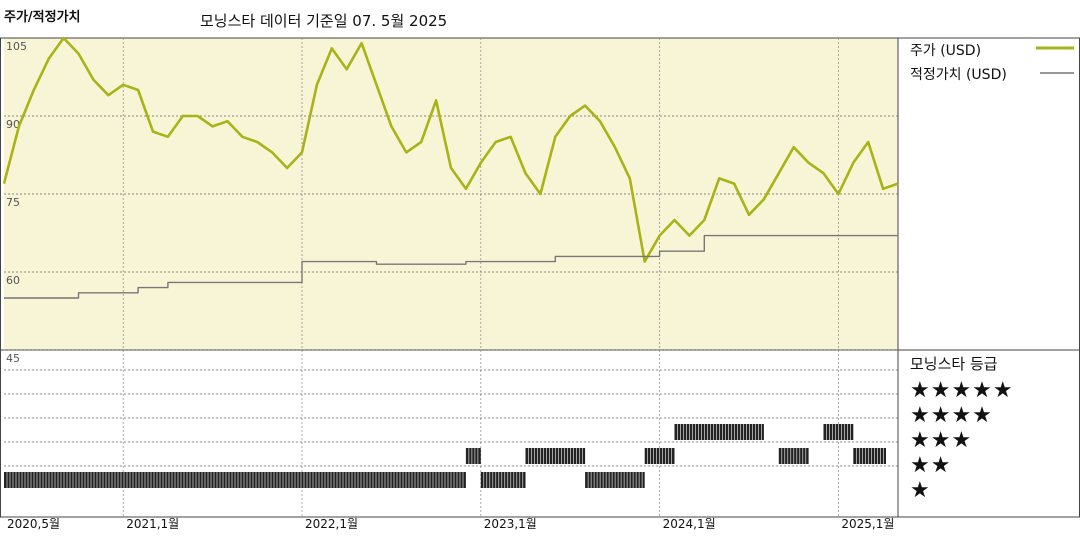 The width and height of the screenshot is (1080, 540). What do you see at coordinates (13, 280) in the screenshot?
I see `y-tick-label: 60` at bounding box center [13, 280].